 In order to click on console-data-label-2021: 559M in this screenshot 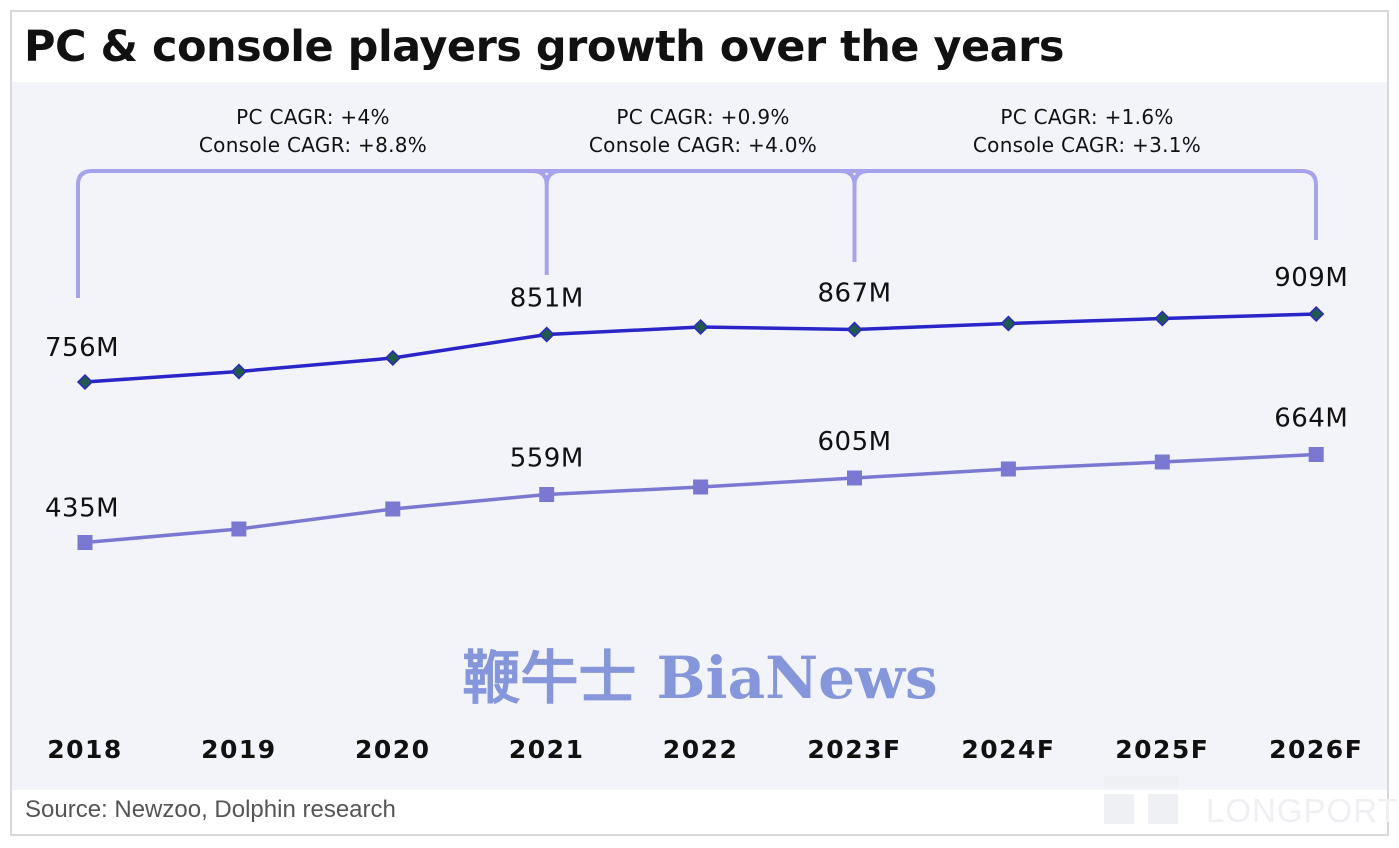, I will do `click(547, 459)`.